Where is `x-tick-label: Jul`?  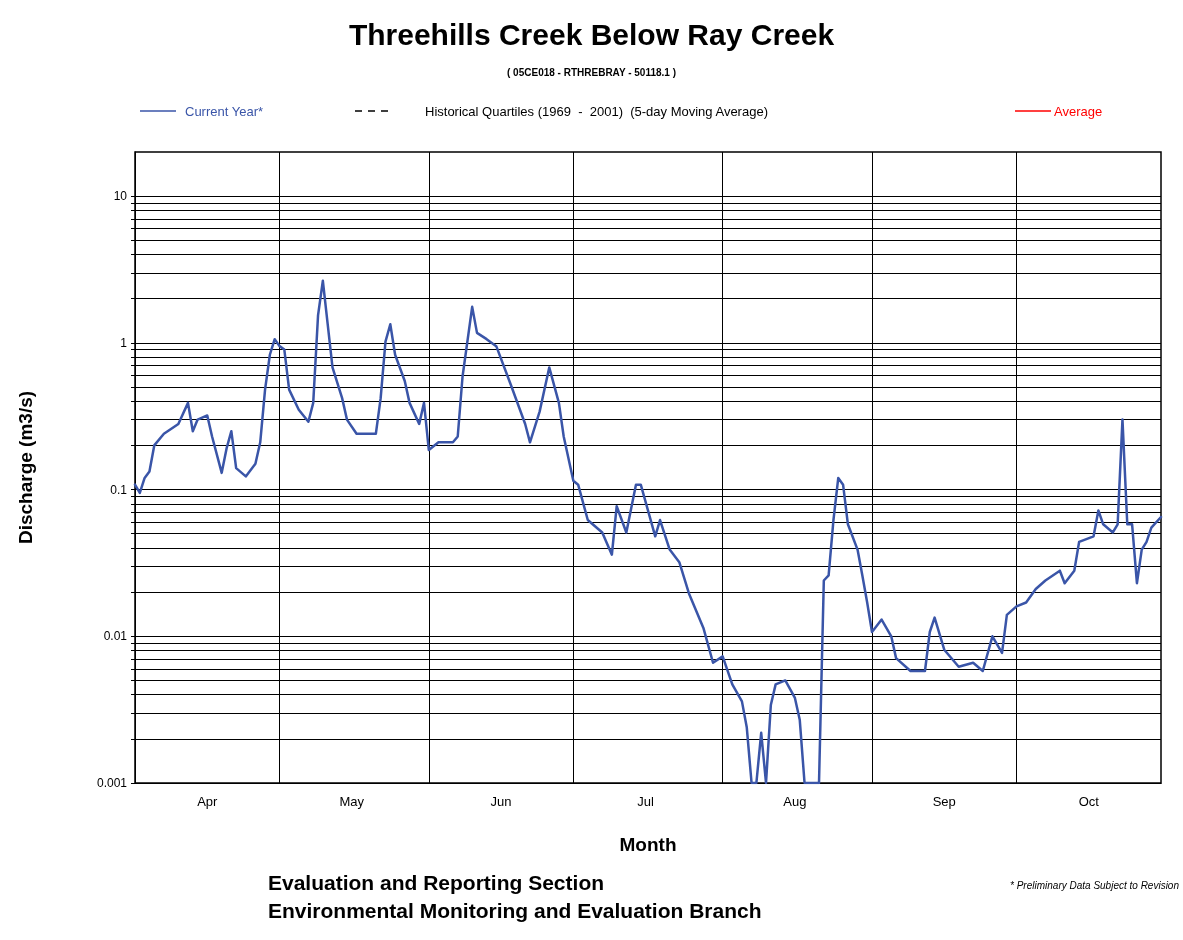 x-tick-label: Jul is located at coordinates (646, 801).